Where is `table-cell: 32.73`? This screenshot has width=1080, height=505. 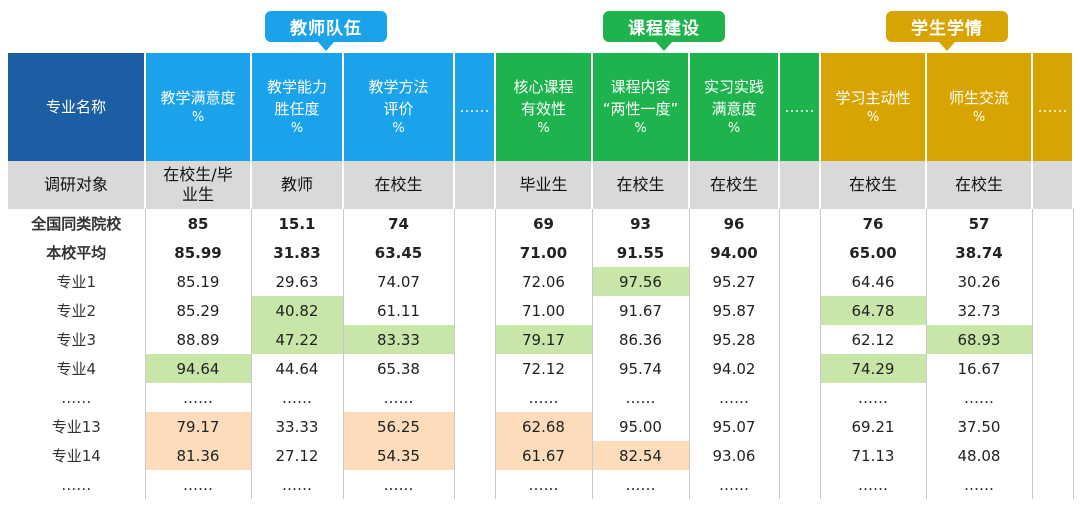
table-cell: 32.73 is located at coordinates (979, 310).